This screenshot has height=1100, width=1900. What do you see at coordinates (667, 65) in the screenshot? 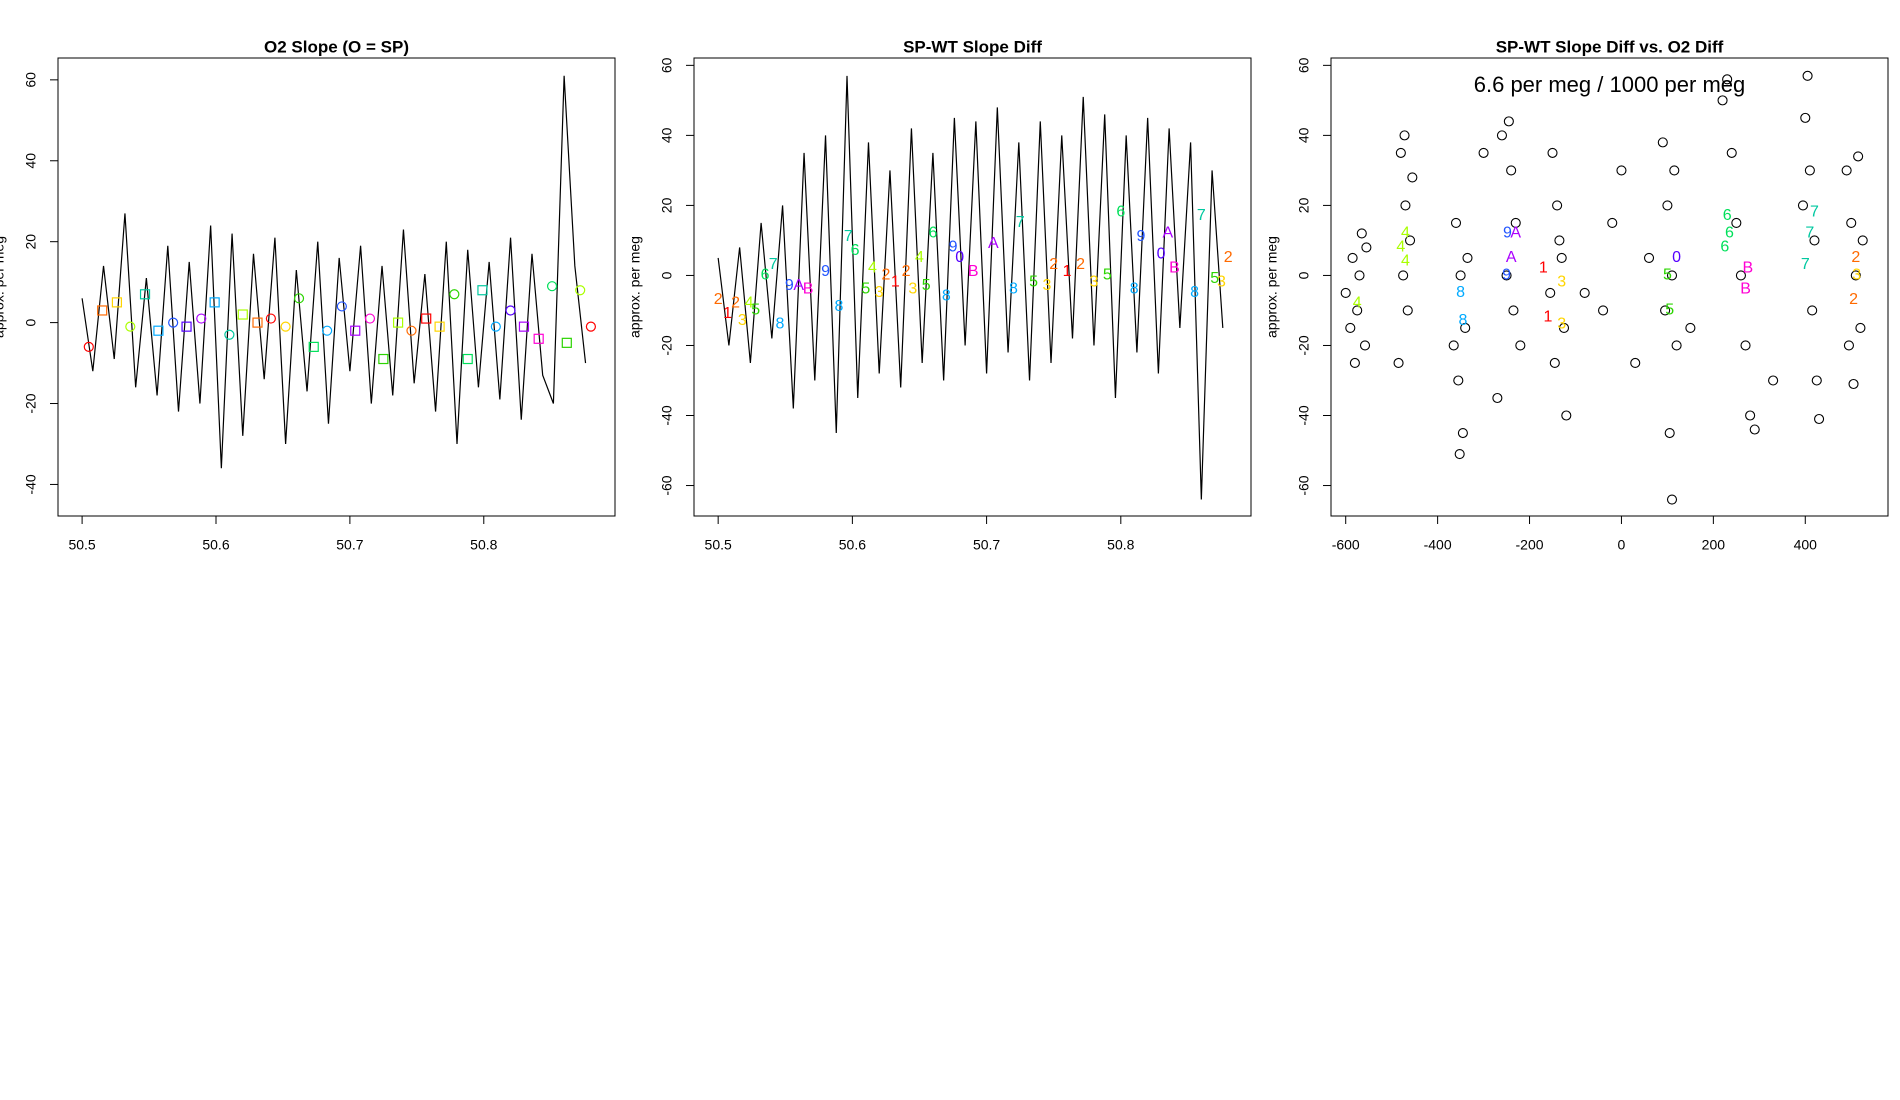
I see `y-tick-label: 60` at bounding box center [667, 65].